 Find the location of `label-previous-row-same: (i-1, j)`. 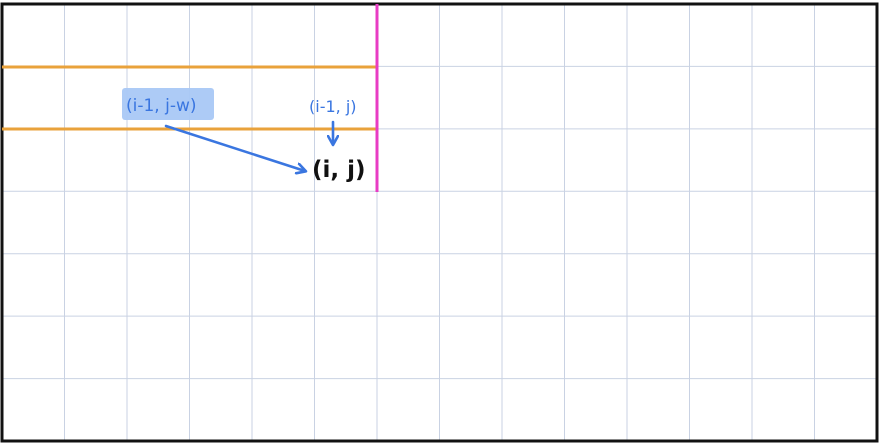

label-previous-row-same: (i-1, j) is located at coordinates (333, 106).